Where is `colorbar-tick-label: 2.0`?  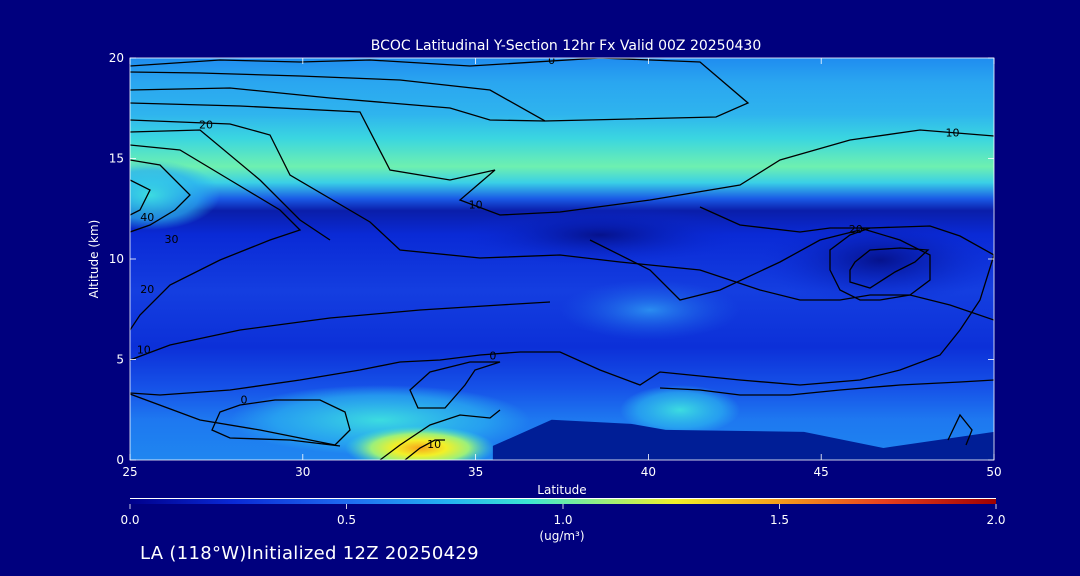 colorbar-tick-label: 2.0 is located at coordinates (995, 520).